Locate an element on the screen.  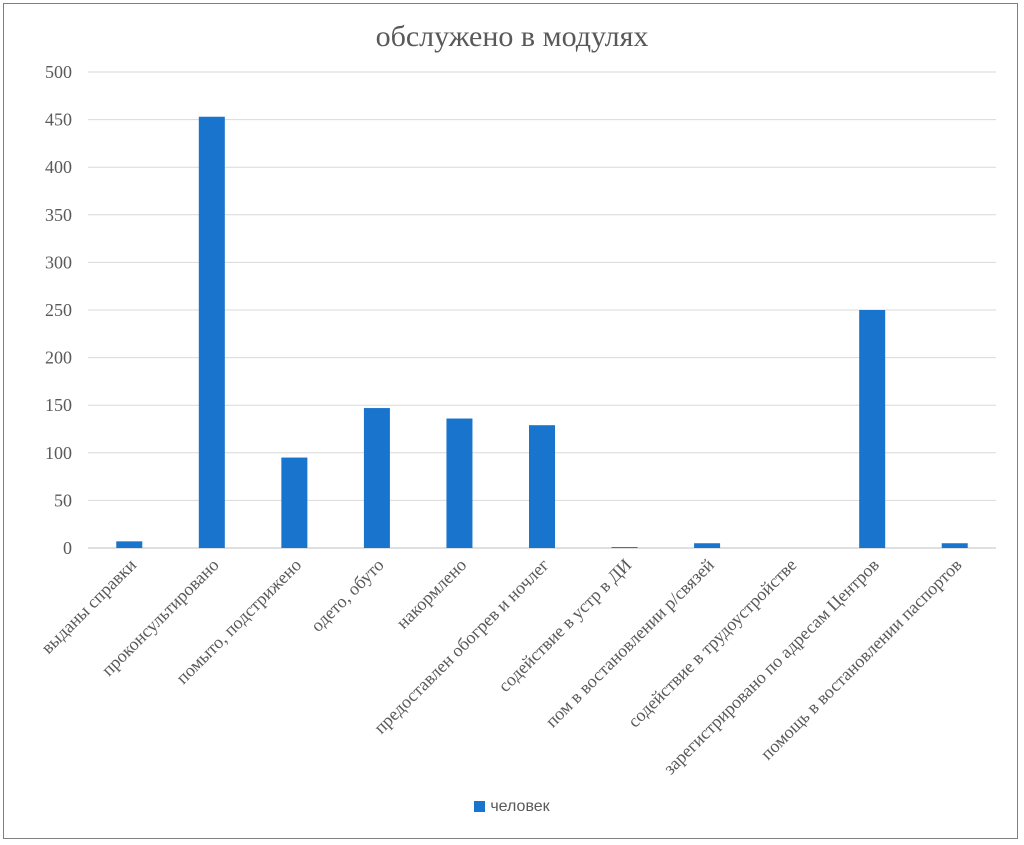
chart-title: обслужено в модулях is located at coordinates (512, 36).